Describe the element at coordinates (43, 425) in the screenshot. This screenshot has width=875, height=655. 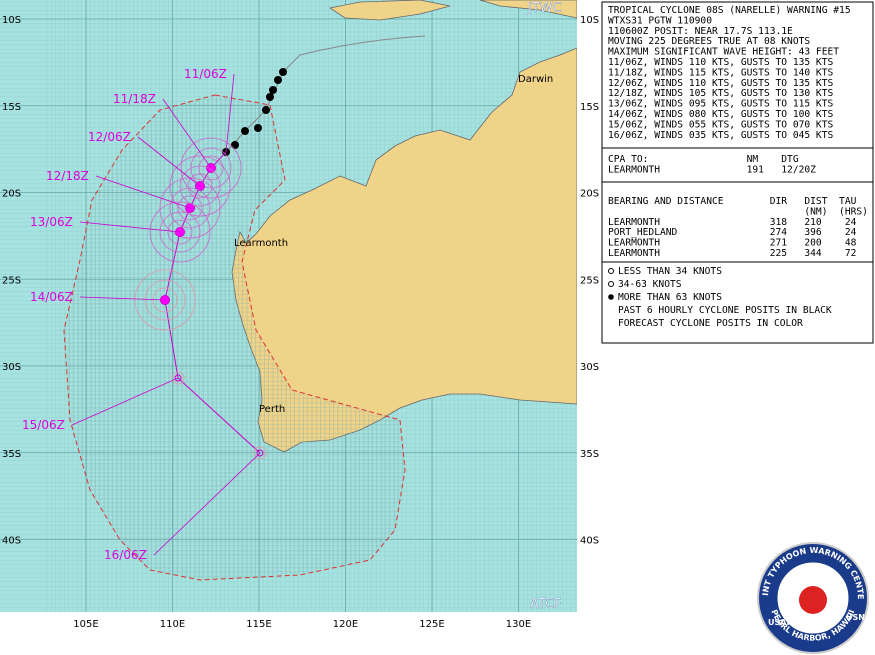
I see `track-label: 15/06Z` at that location.